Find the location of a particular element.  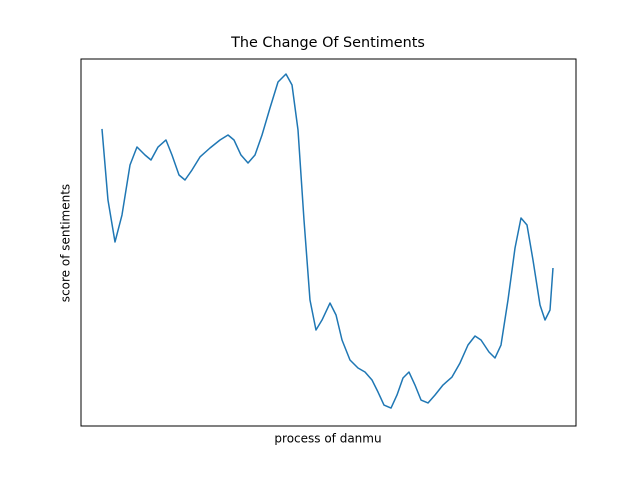

x-axis-label: process of danmu is located at coordinates (327, 439).